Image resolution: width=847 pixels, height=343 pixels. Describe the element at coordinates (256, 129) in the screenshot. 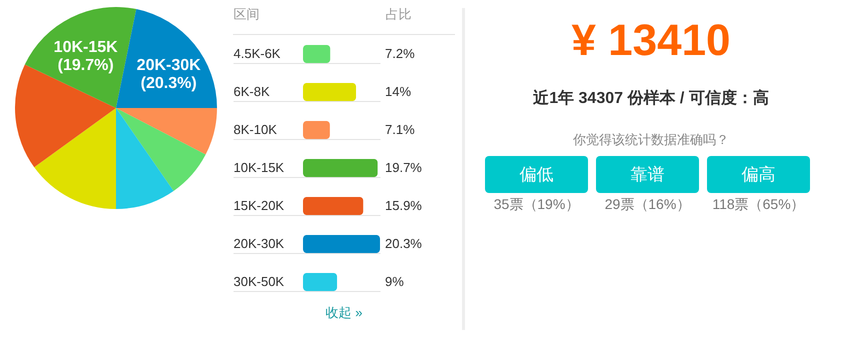

I see `y-tick-label: 8K-10K` at that location.